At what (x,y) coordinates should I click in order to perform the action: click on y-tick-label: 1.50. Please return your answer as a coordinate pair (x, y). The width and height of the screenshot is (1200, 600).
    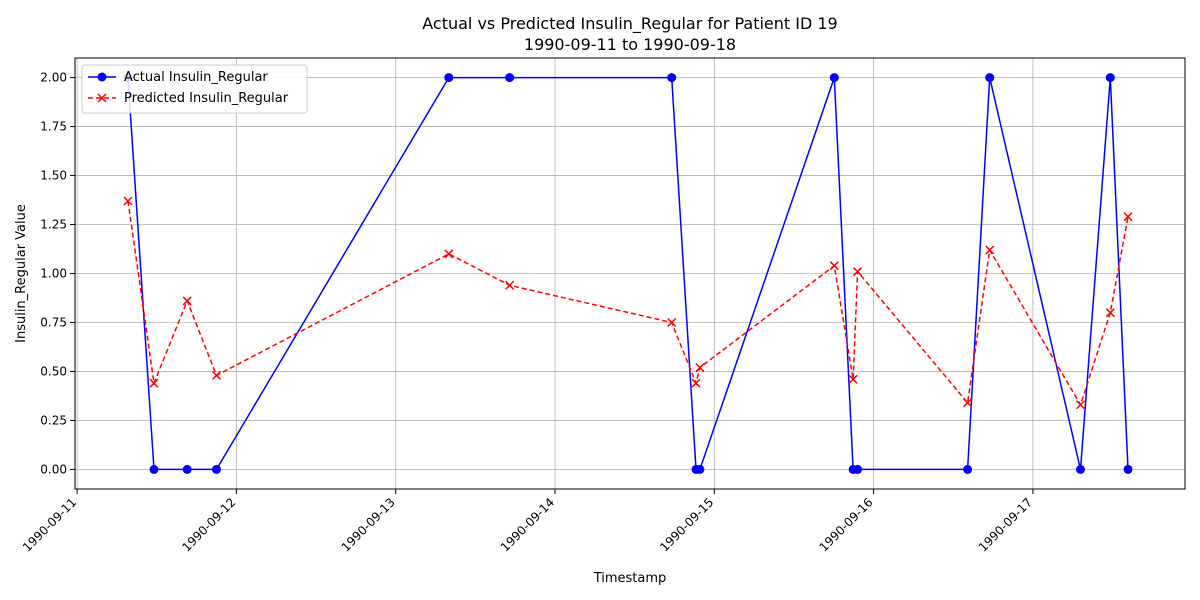
    Looking at the image, I should click on (53, 176).